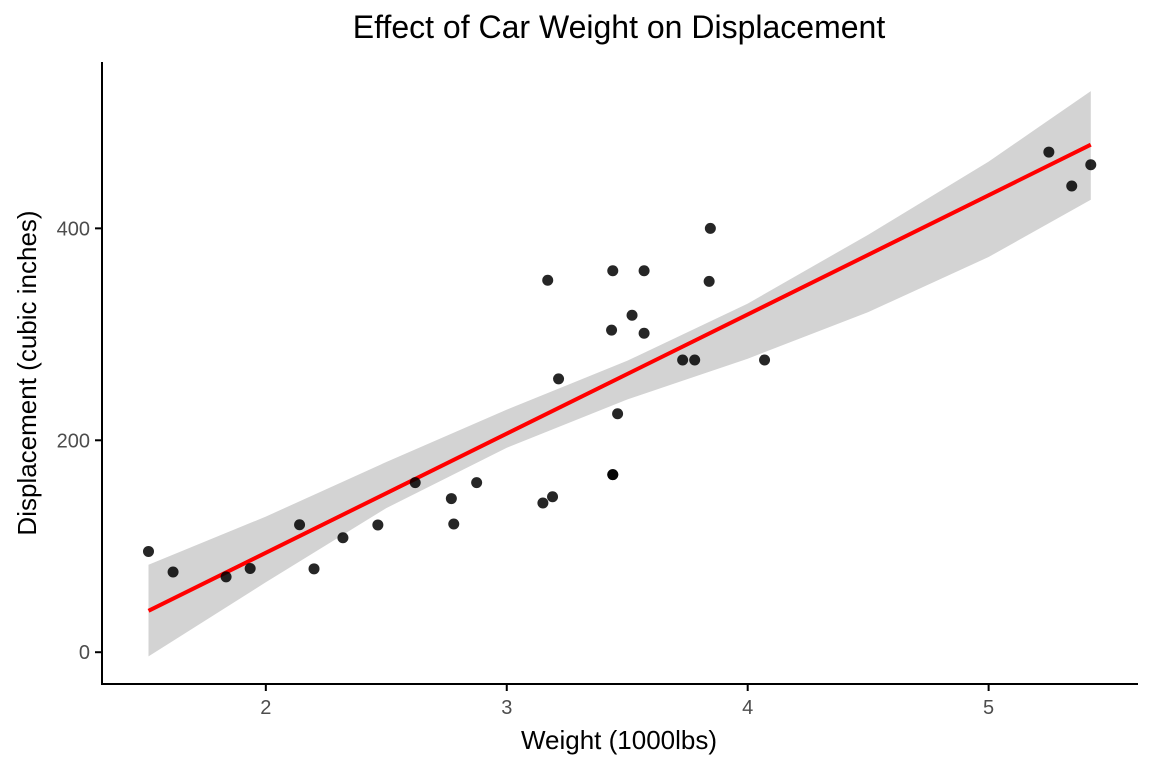 The height and width of the screenshot is (768, 1152). Describe the element at coordinates (506, 708) in the screenshot. I see `x-tick-label: 3` at that location.